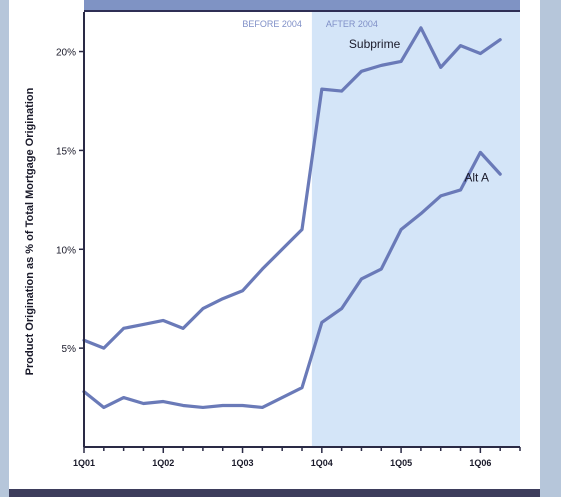  Describe the element at coordinates (243, 463) in the screenshot. I see `x-tick-label: 1Q03` at that location.